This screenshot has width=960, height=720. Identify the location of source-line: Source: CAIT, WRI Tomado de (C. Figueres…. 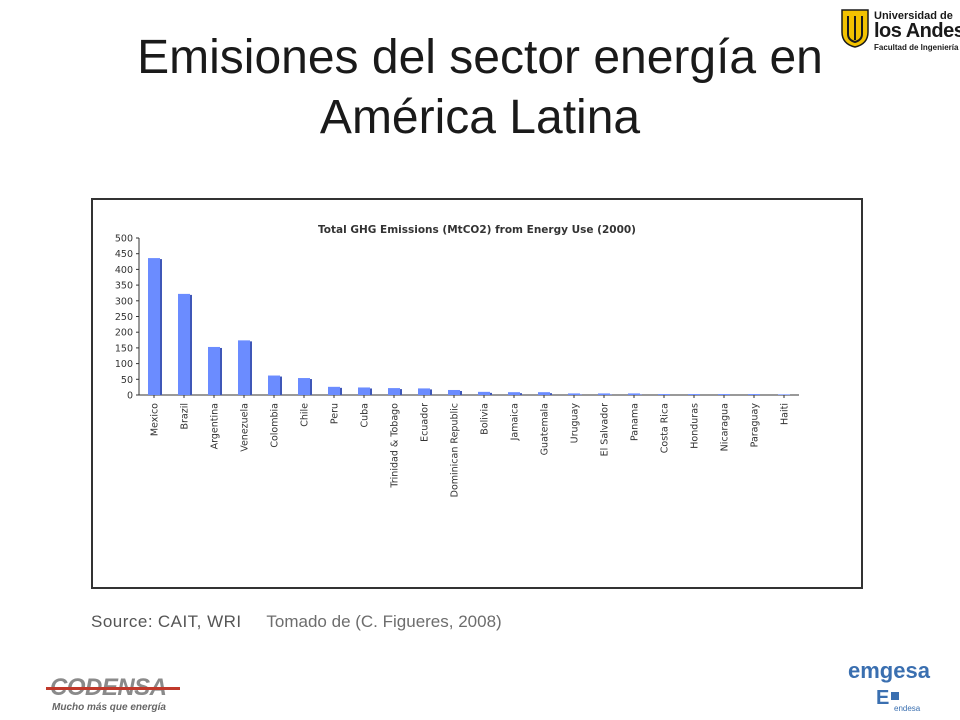
(296, 622).